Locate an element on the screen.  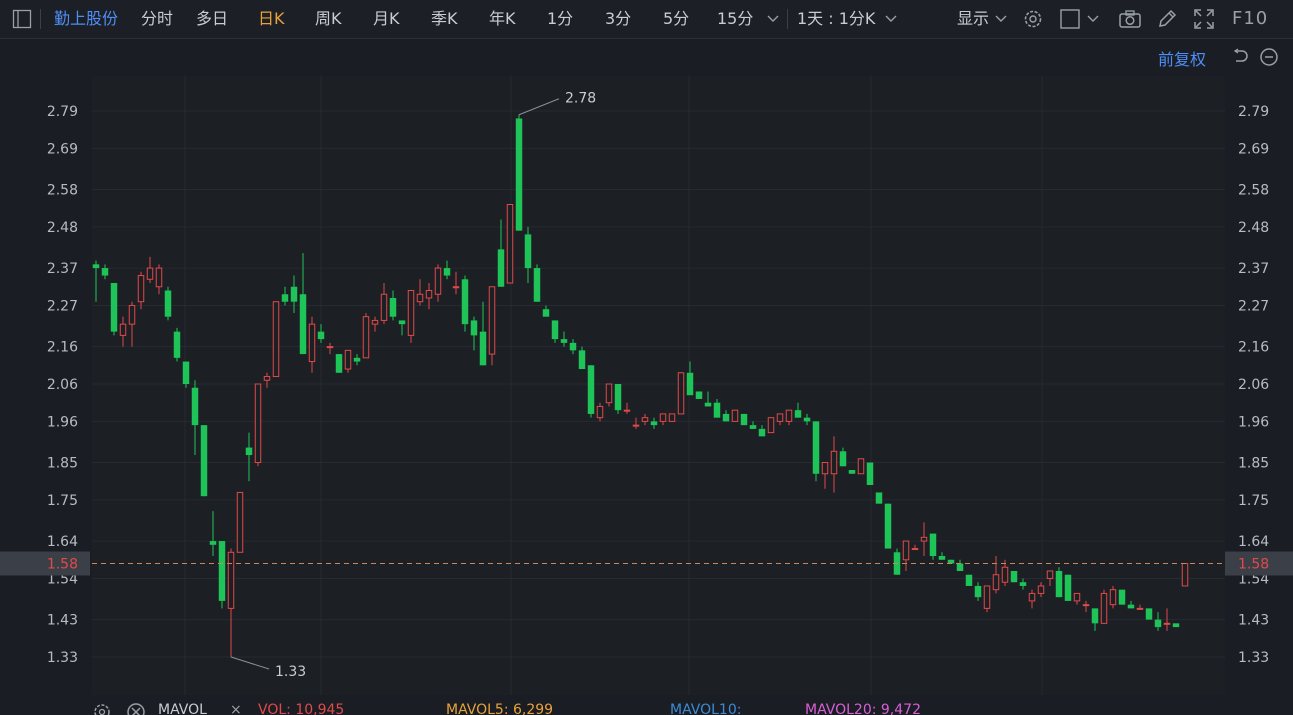
indicator-close-icon: × is located at coordinates (236, 708).